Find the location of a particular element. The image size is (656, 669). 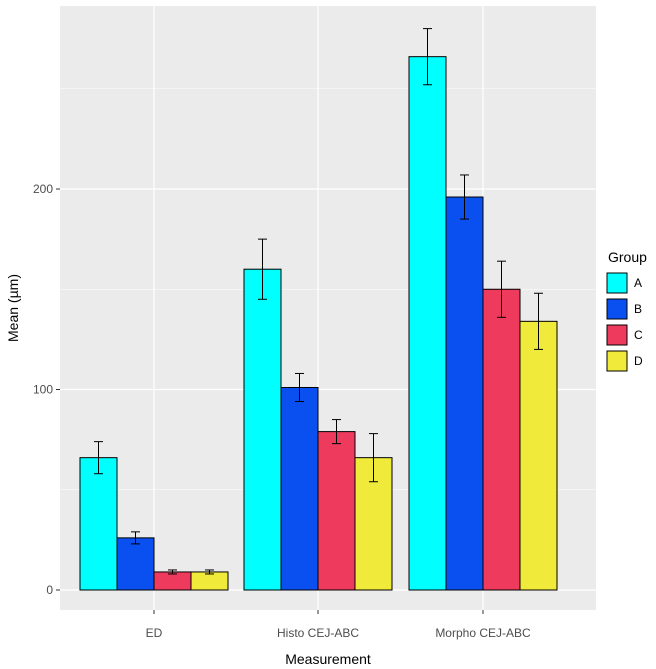

y-tick-label: 0 is located at coordinates (49, 590).